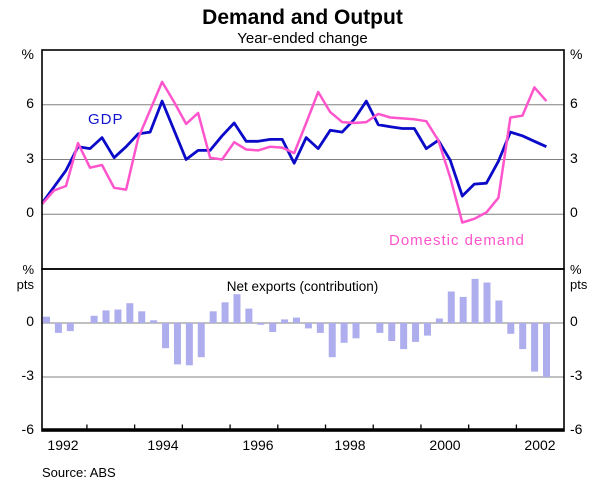  What do you see at coordinates (302, 286) in the screenshot?
I see `net-exports-panel-label: Net exports (contribution)` at bounding box center [302, 286].